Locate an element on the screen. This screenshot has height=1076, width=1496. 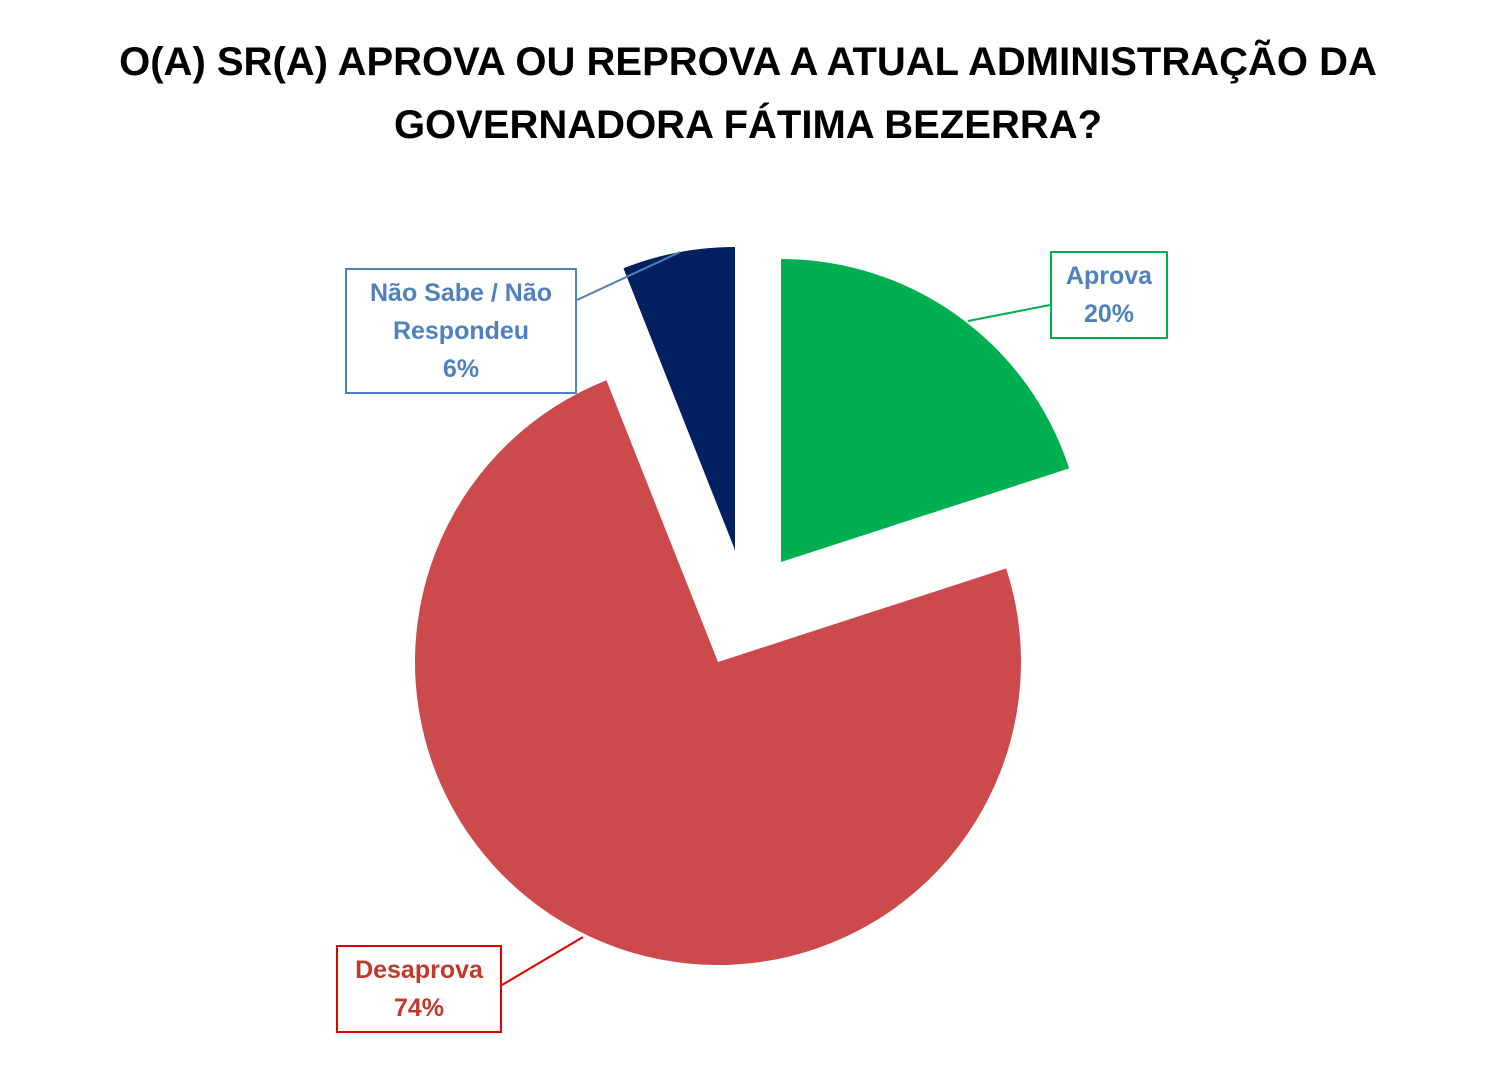
label-value: 20% is located at coordinates (1109, 314).